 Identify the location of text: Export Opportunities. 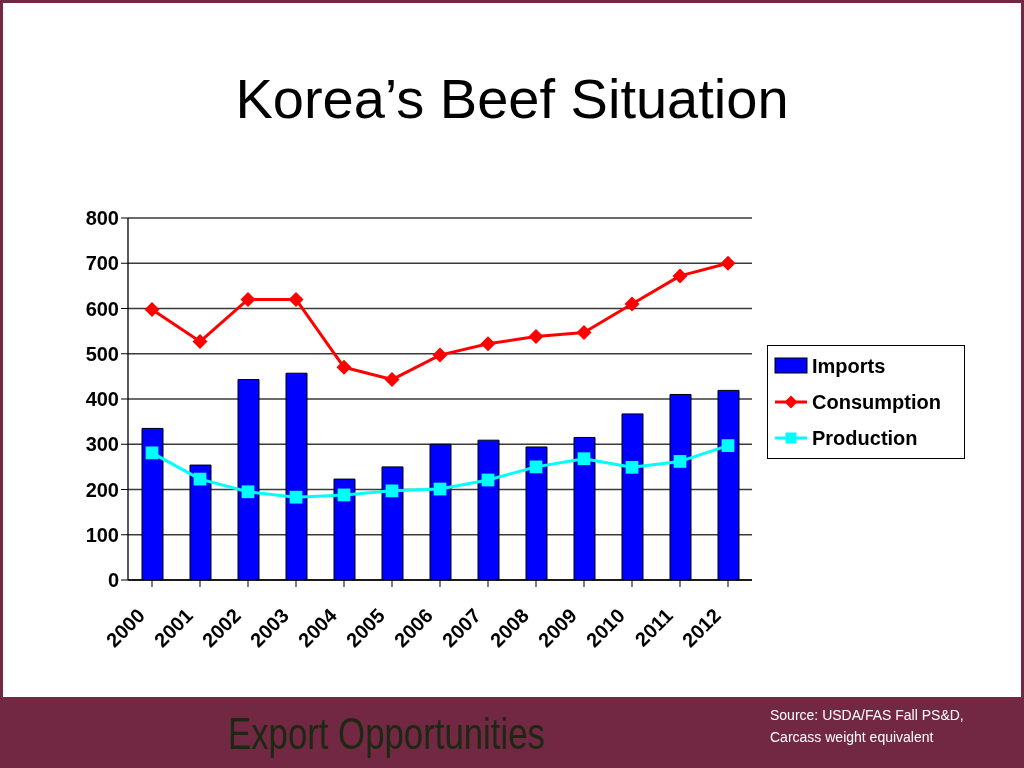
(386, 733).